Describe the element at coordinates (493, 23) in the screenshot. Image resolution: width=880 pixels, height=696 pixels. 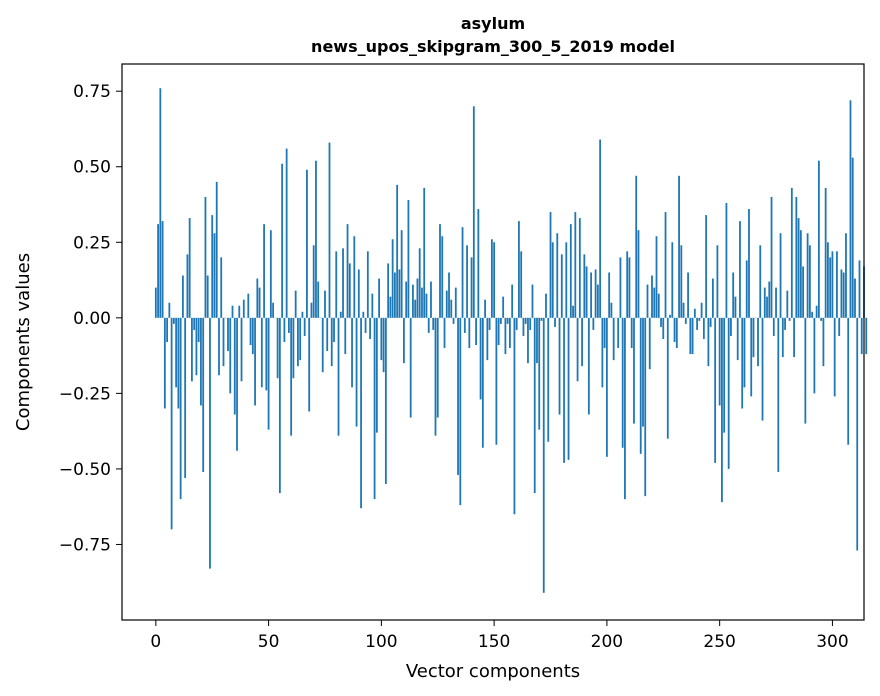
I see `chart-title-line1: asylum` at that location.